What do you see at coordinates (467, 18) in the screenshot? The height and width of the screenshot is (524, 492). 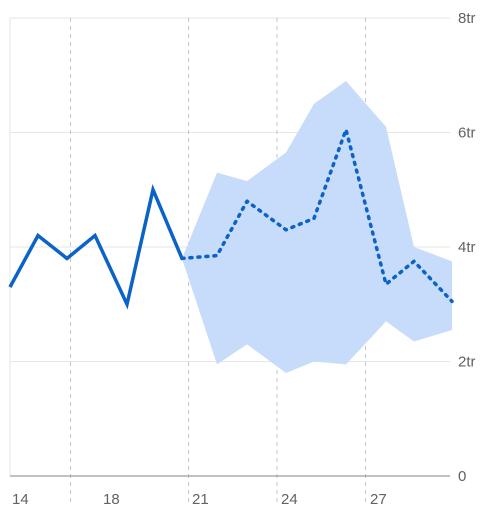 I see `y-tick-label: 8tr` at bounding box center [467, 18].